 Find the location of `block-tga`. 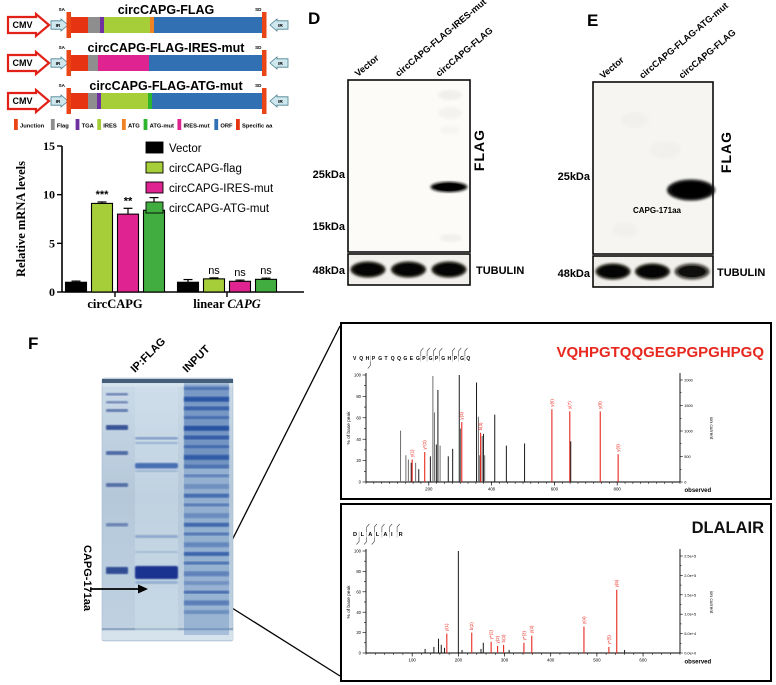

block-tga is located at coordinates (102, 25).